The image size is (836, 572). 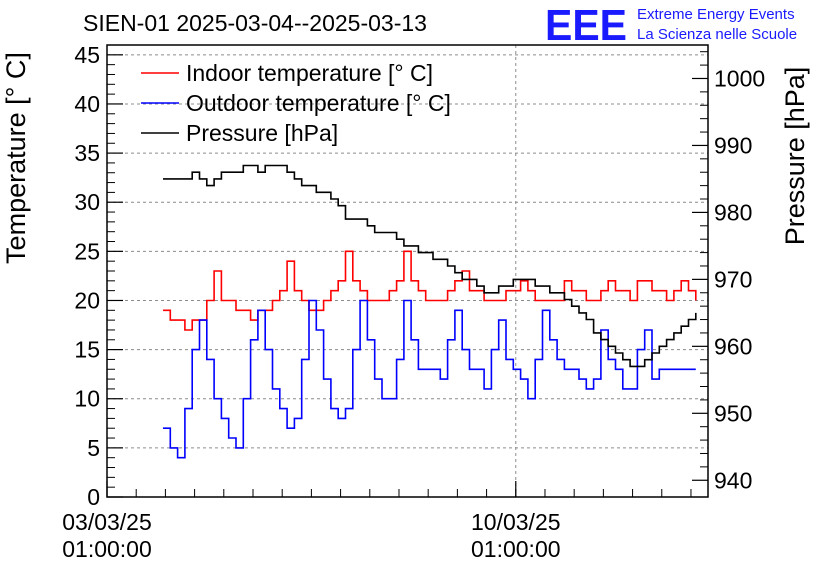 What do you see at coordinates (87, 202) in the screenshot?
I see `y-tick-label: 30` at bounding box center [87, 202].